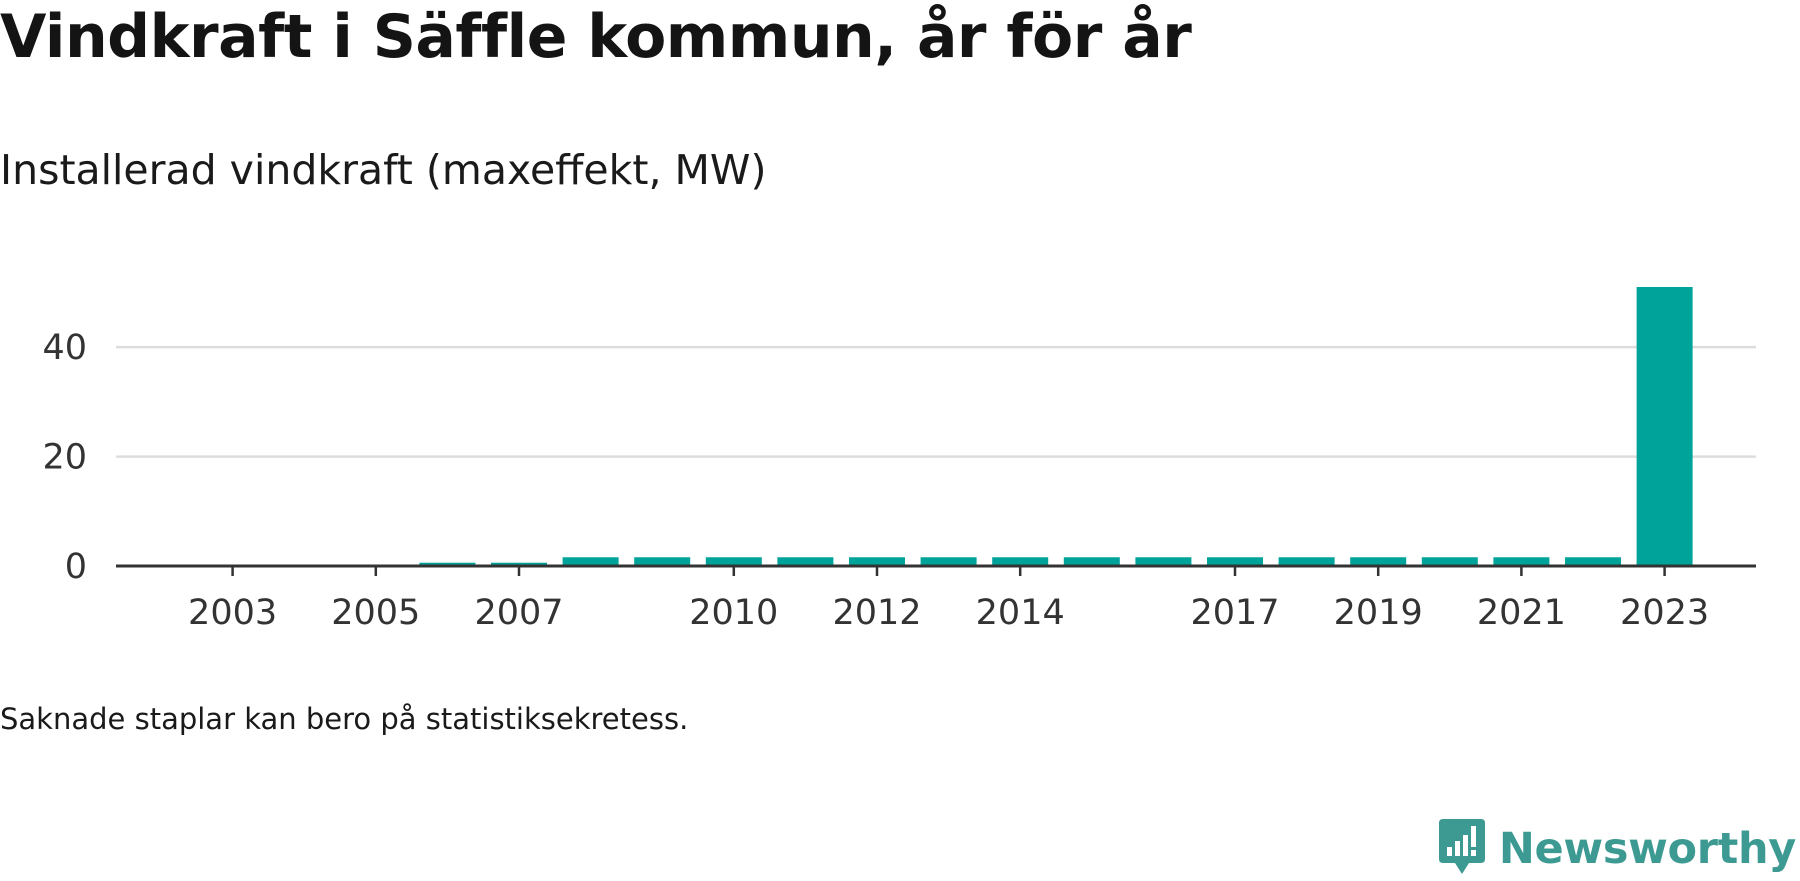 The width and height of the screenshot is (1800, 881). What do you see at coordinates (1593, 561) in the screenshot?
I see `bar-2022` at bounding box center [1593, 561].